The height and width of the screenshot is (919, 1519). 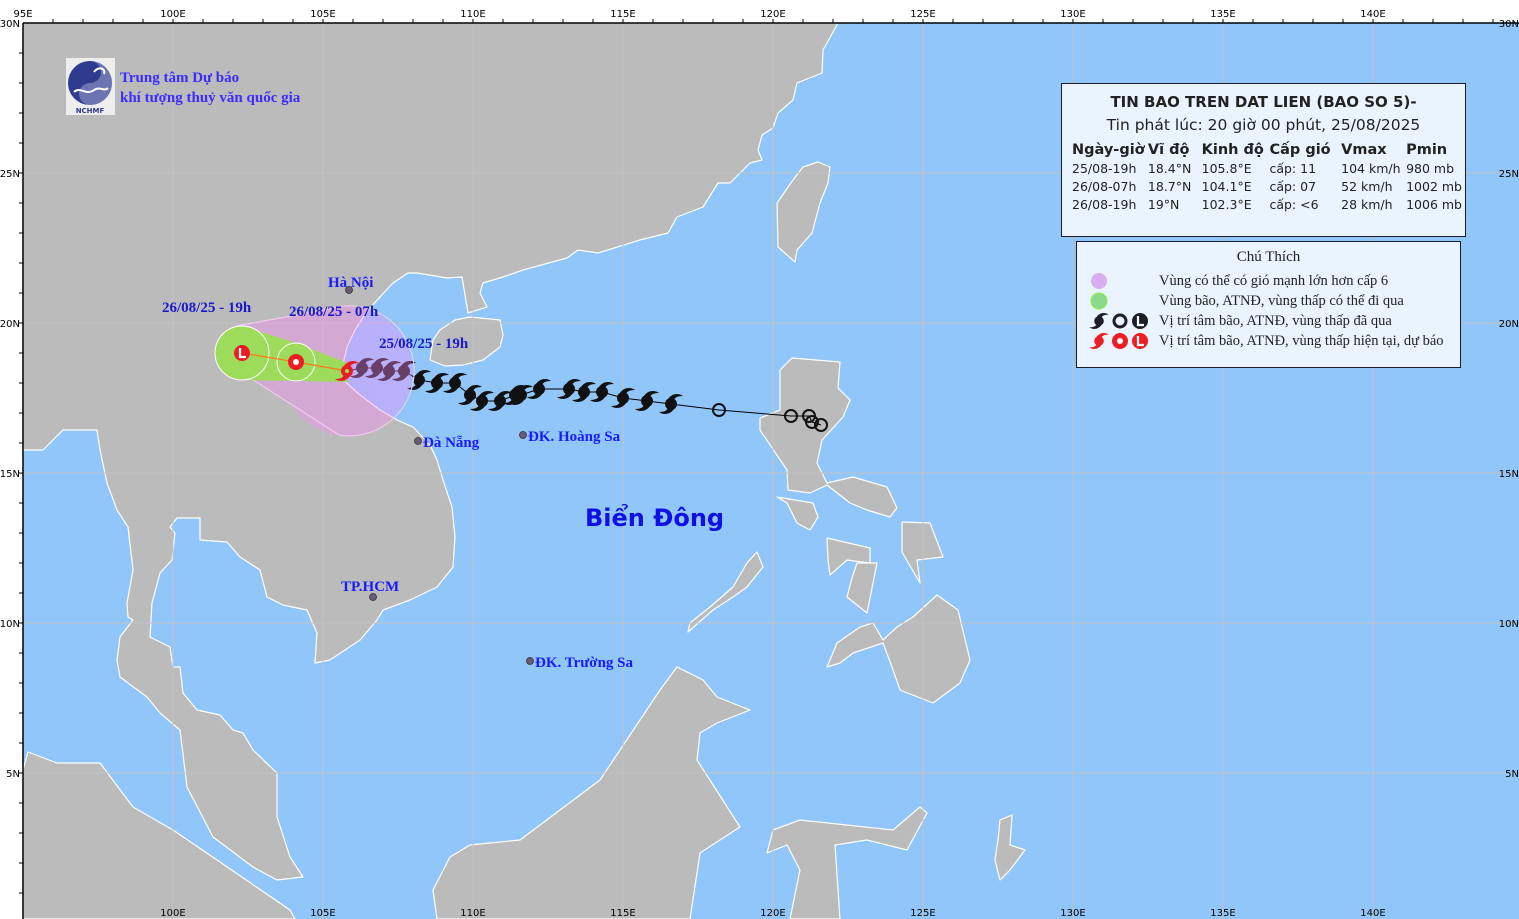 What do you see at coordinates (1140, 321) in the screenshot?
I see `low-icon` at bounding box center [1140, 321].